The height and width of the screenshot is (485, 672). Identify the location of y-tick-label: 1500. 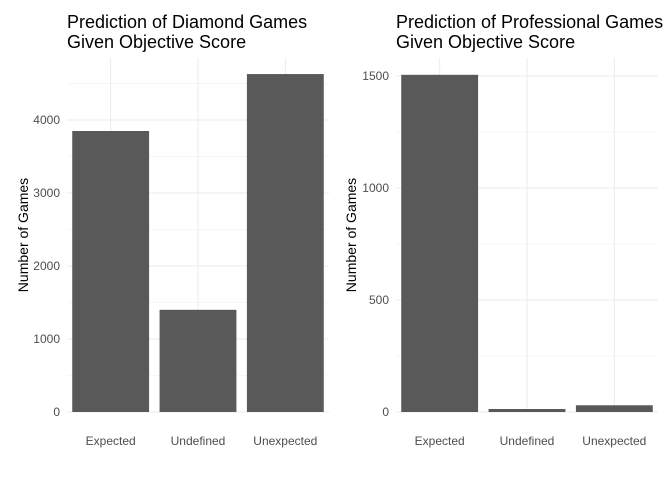
(375, 76).